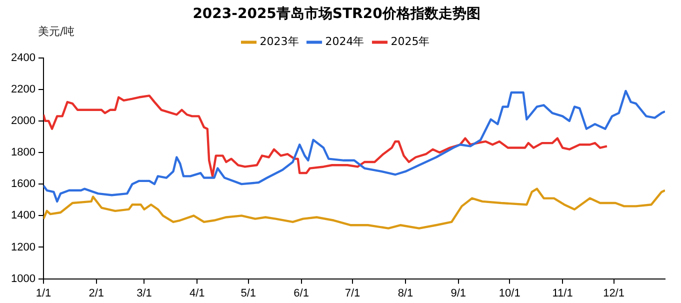 This screenshot has height=303, width=681. I want to click on y-tick-label: 1600, so click(23, 184).